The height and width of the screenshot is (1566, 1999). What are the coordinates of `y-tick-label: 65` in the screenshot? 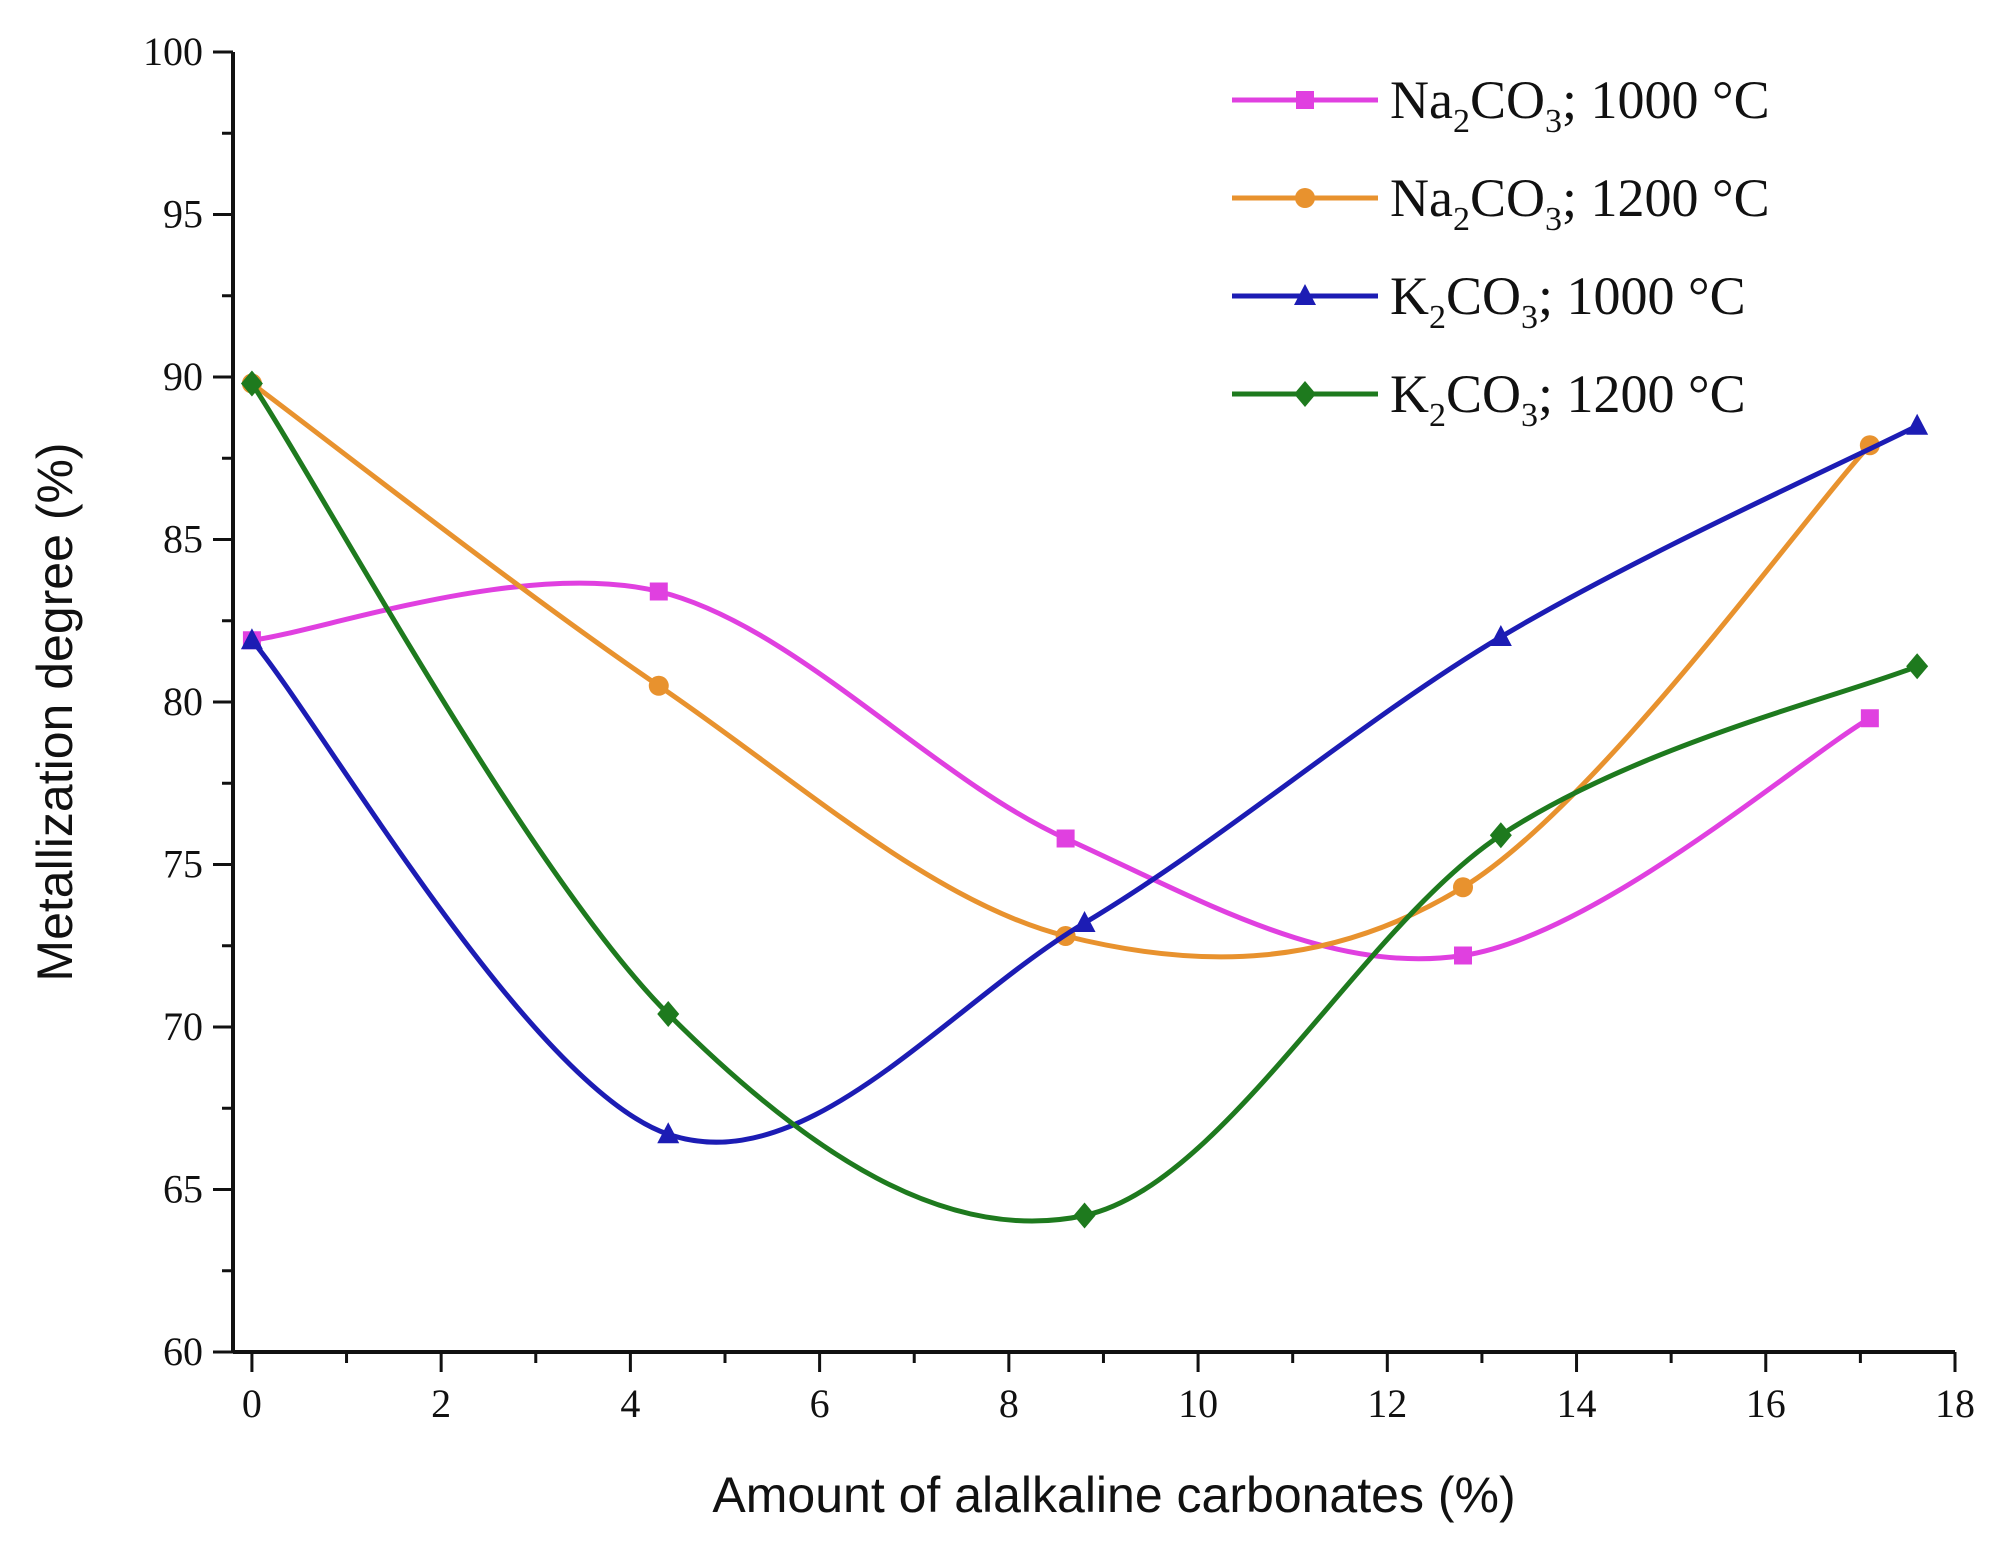 It's located at (183, 1189).